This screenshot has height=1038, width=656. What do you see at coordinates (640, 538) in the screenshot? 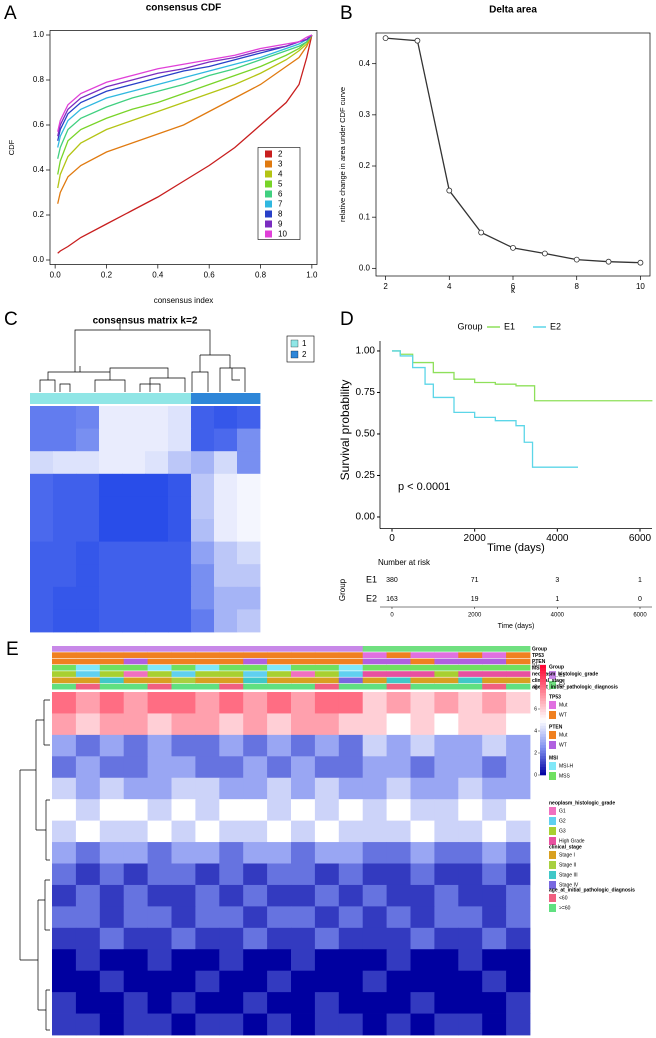
I see `x-tick-label: 6000` at bounding box center [640, 538].